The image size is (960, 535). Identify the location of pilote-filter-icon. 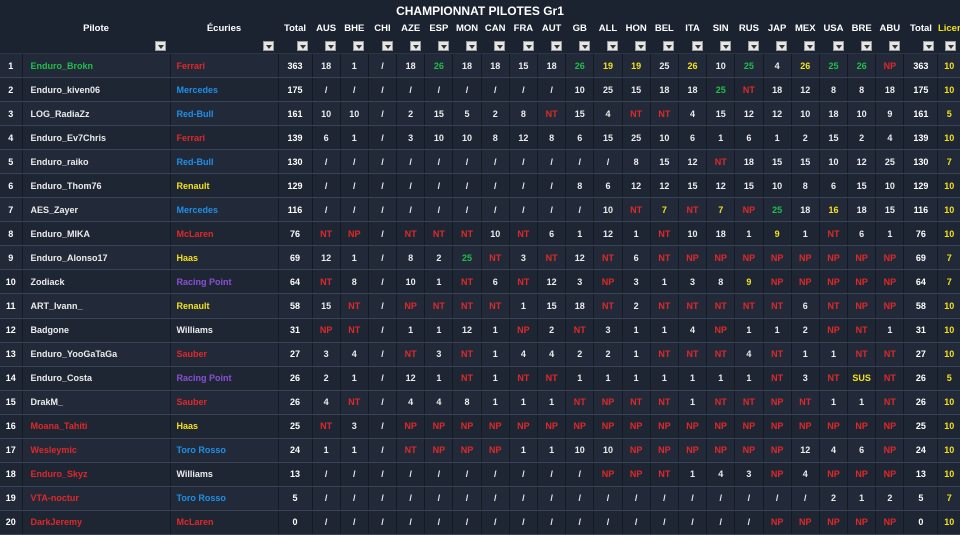
(160, 46).